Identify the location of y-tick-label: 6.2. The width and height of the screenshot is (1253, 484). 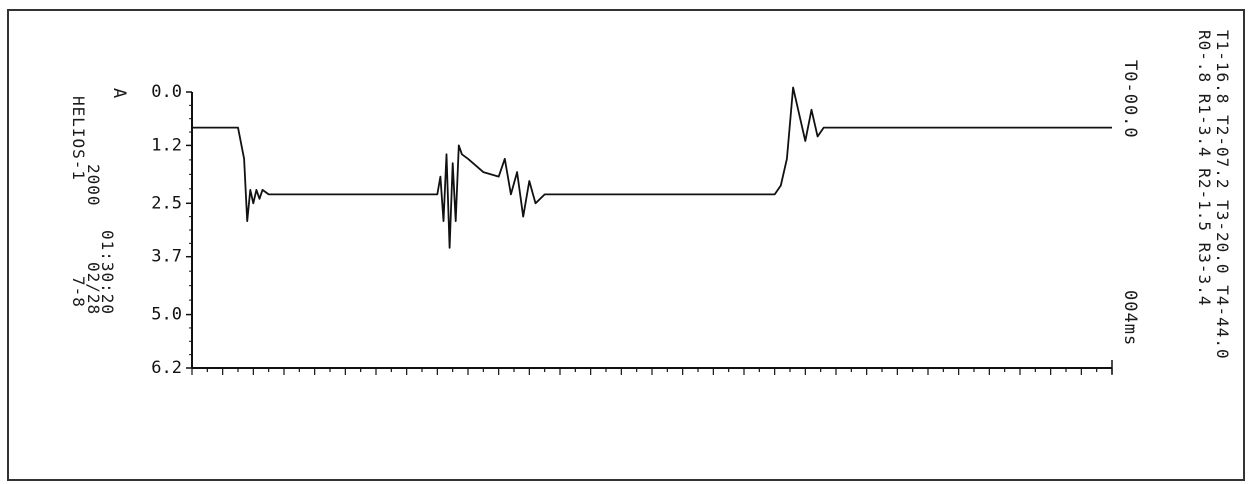
(166, 368).